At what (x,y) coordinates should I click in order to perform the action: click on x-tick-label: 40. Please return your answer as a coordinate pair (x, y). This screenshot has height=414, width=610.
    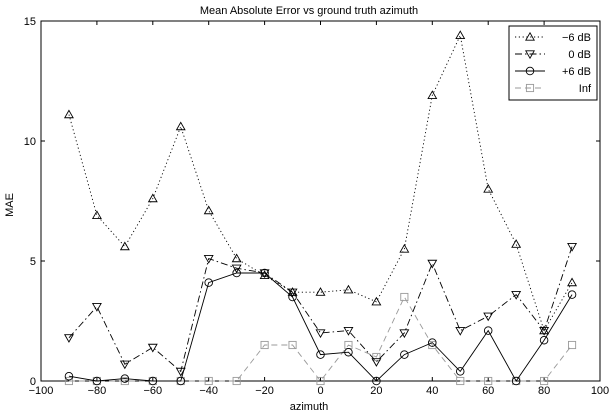
    Looking at the image, I should click on (432, 391).